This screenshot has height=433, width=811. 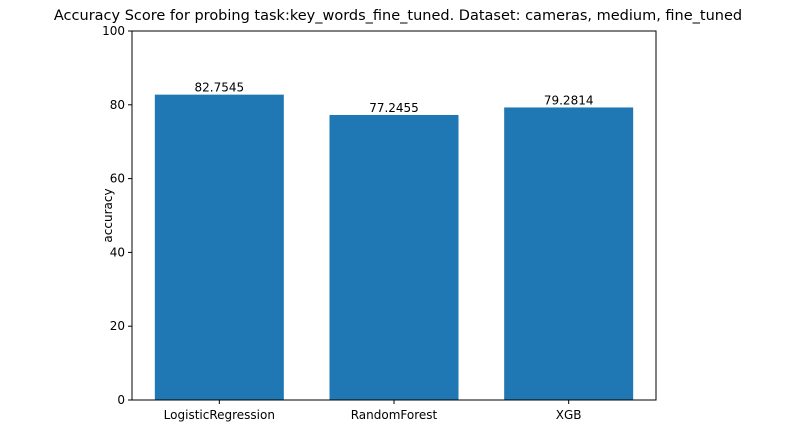 I want to click on y-tick-label-60: 60, so click(x=117, y=179).